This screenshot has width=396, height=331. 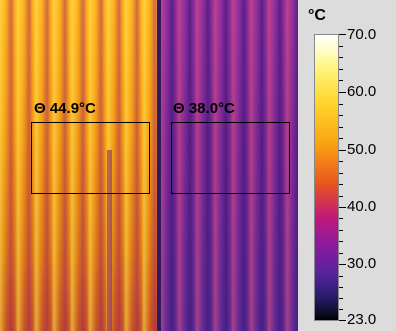 I want to click on roi-2-value: 38.0°C, so click(x=211, y=108).